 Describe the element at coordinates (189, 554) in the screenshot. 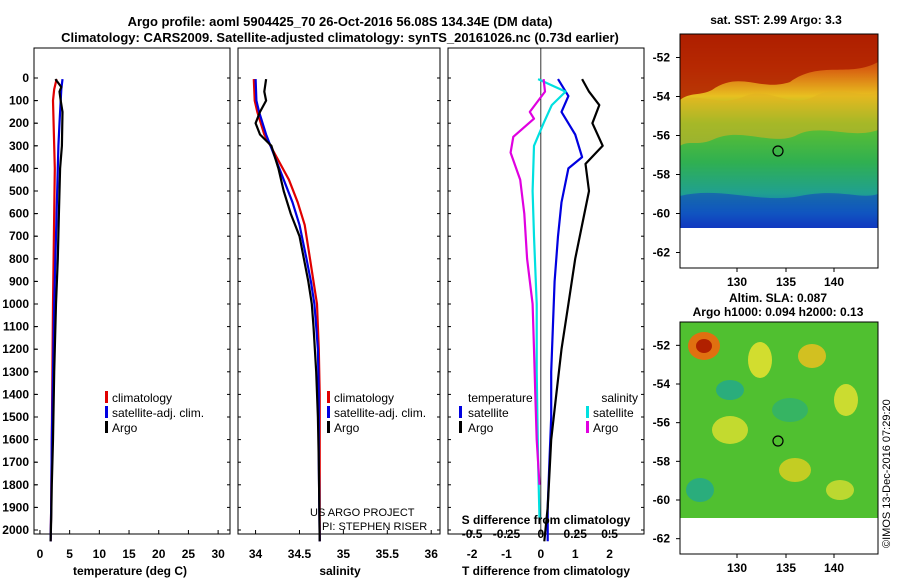

I see `x-tick-label: 25` at that location.